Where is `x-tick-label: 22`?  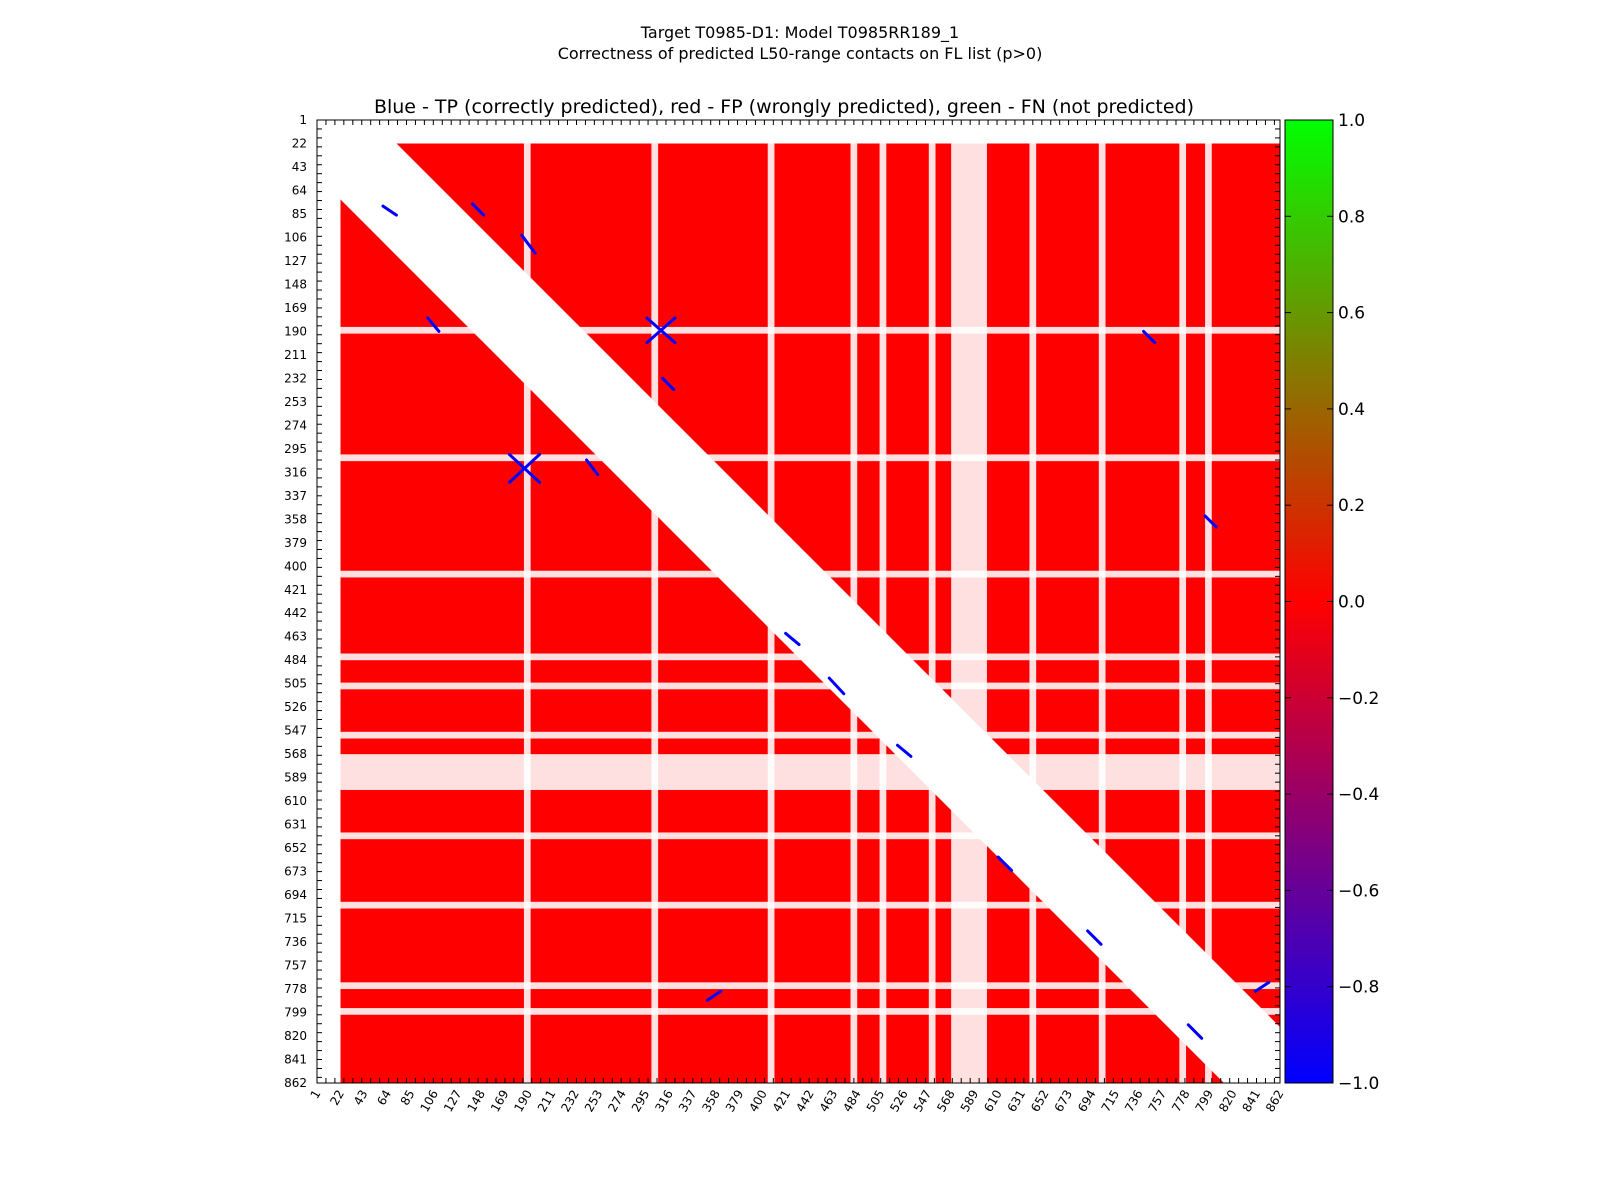
x-tick-label: 22 is located at coordinates (337, 1098).